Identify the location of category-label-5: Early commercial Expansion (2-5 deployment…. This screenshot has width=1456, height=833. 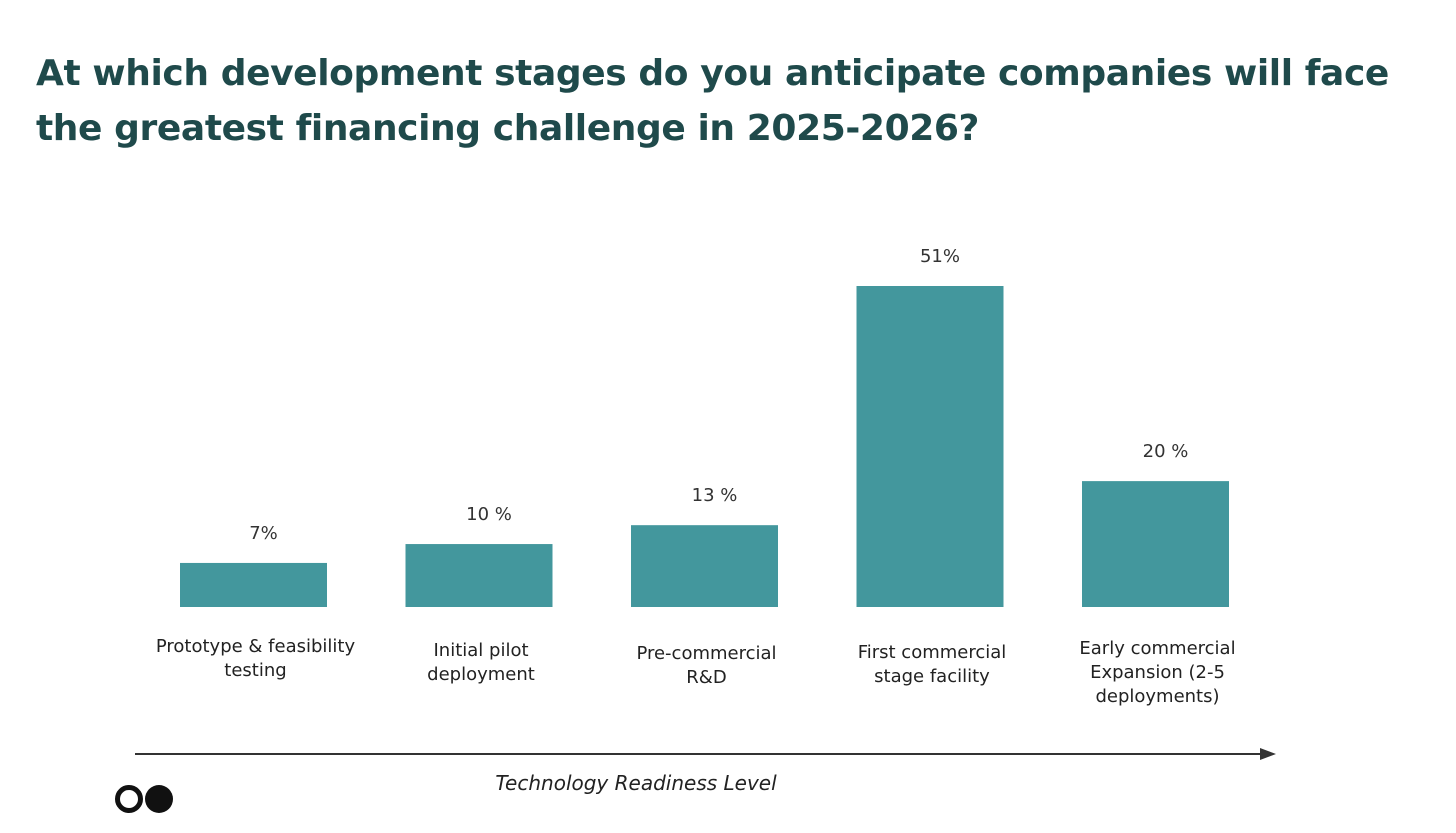
(1157, 672).